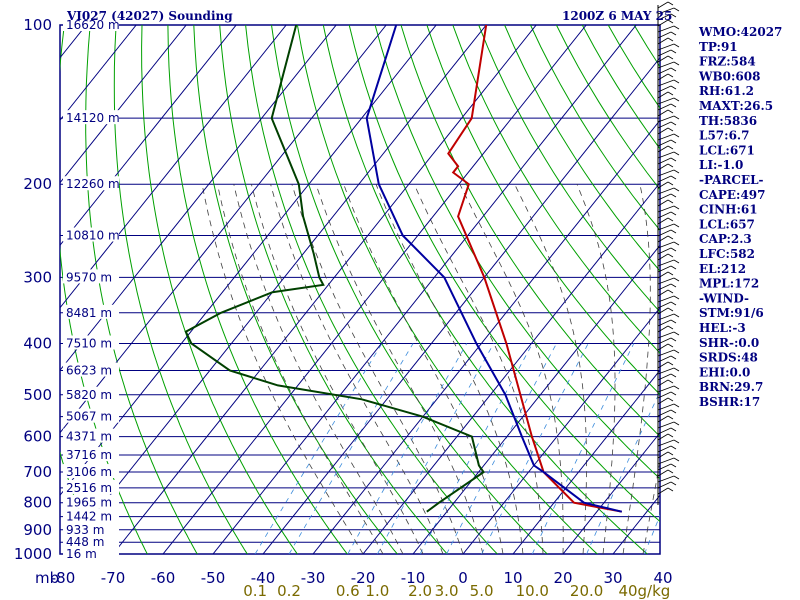 The height and width of the screenshot is (600, 800). What do you see at coordinates (727, 150) in the screenshot?
I see `index-value: LCL:671` at bounding box center [727, 150].